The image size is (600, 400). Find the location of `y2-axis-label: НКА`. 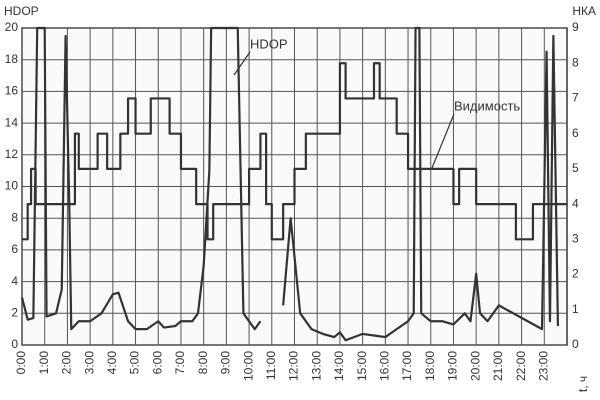

y2-axis-label: НКА is located at coordinates (584, 11).